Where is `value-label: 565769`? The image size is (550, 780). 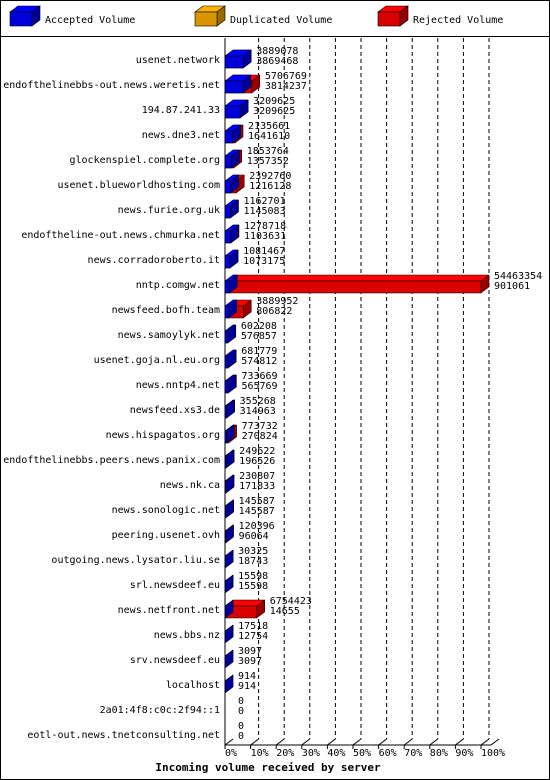 value-label: 565769 is located at coordinates (259, 386).